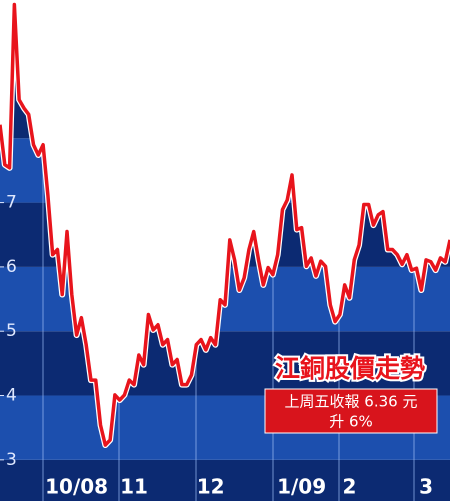 This screenshot has width=450, height=501. I want to click on x-tick-label: 12, so click(211, 487).